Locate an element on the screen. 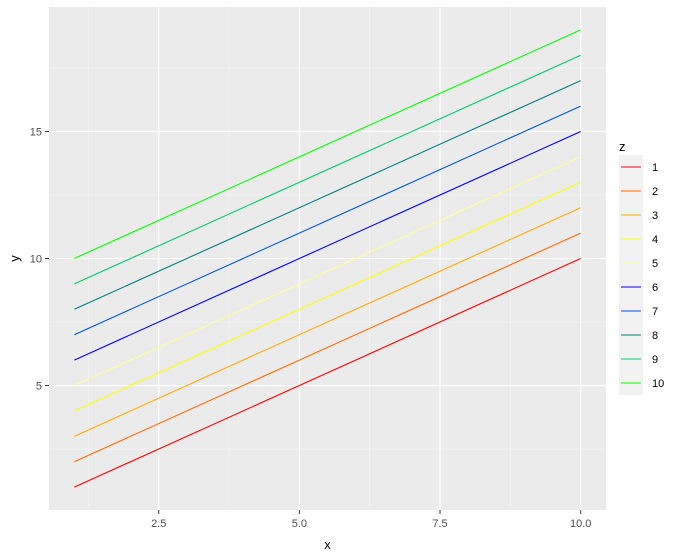 This screenshot has width=685, height=556. y-axis-title: y is located at coordinates (14, 258).